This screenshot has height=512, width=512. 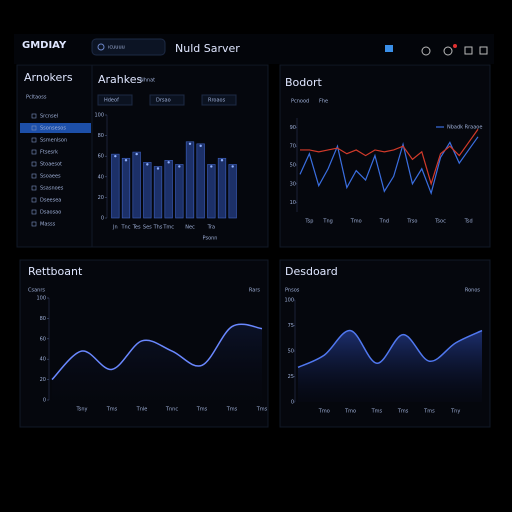 I want to click on search-box, so click(x=128, y=47).